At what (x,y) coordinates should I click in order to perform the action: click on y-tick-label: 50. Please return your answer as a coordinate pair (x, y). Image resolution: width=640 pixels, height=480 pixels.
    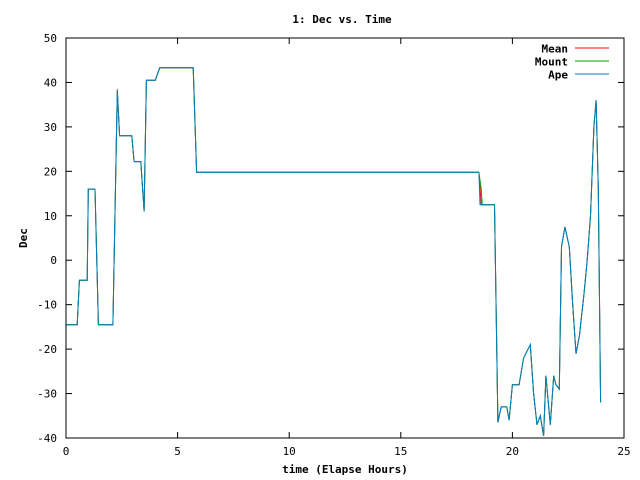
    Looking at the image, I should click on (50, 38).